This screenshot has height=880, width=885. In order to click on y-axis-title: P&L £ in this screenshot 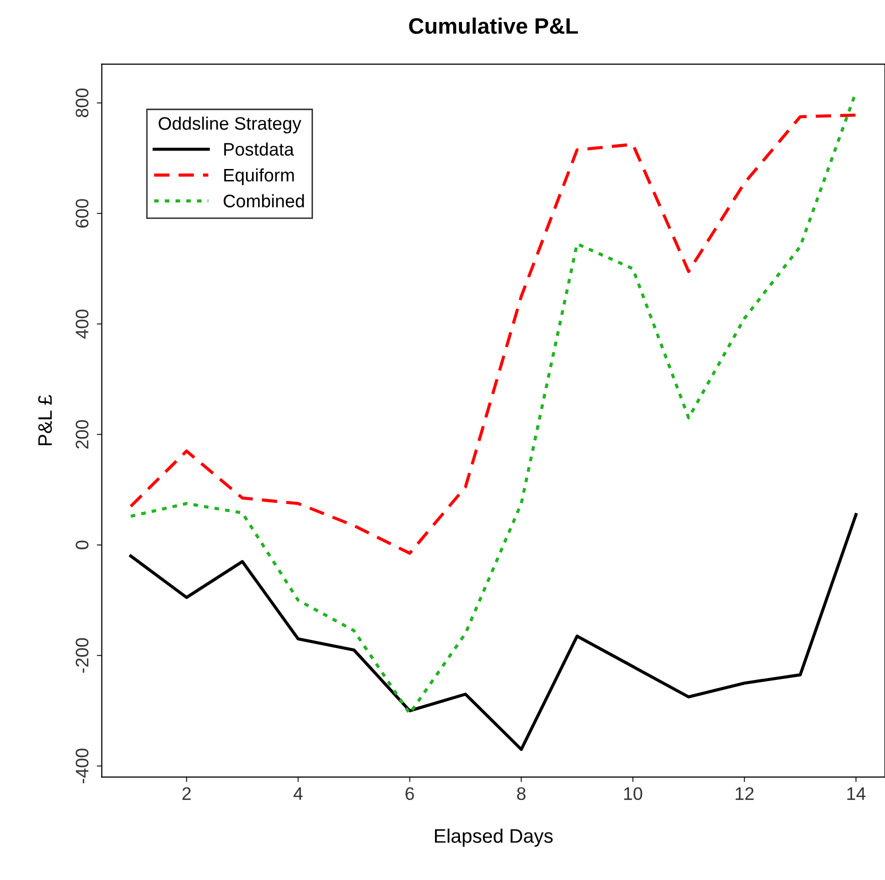, I will do `click(45, 420)`.